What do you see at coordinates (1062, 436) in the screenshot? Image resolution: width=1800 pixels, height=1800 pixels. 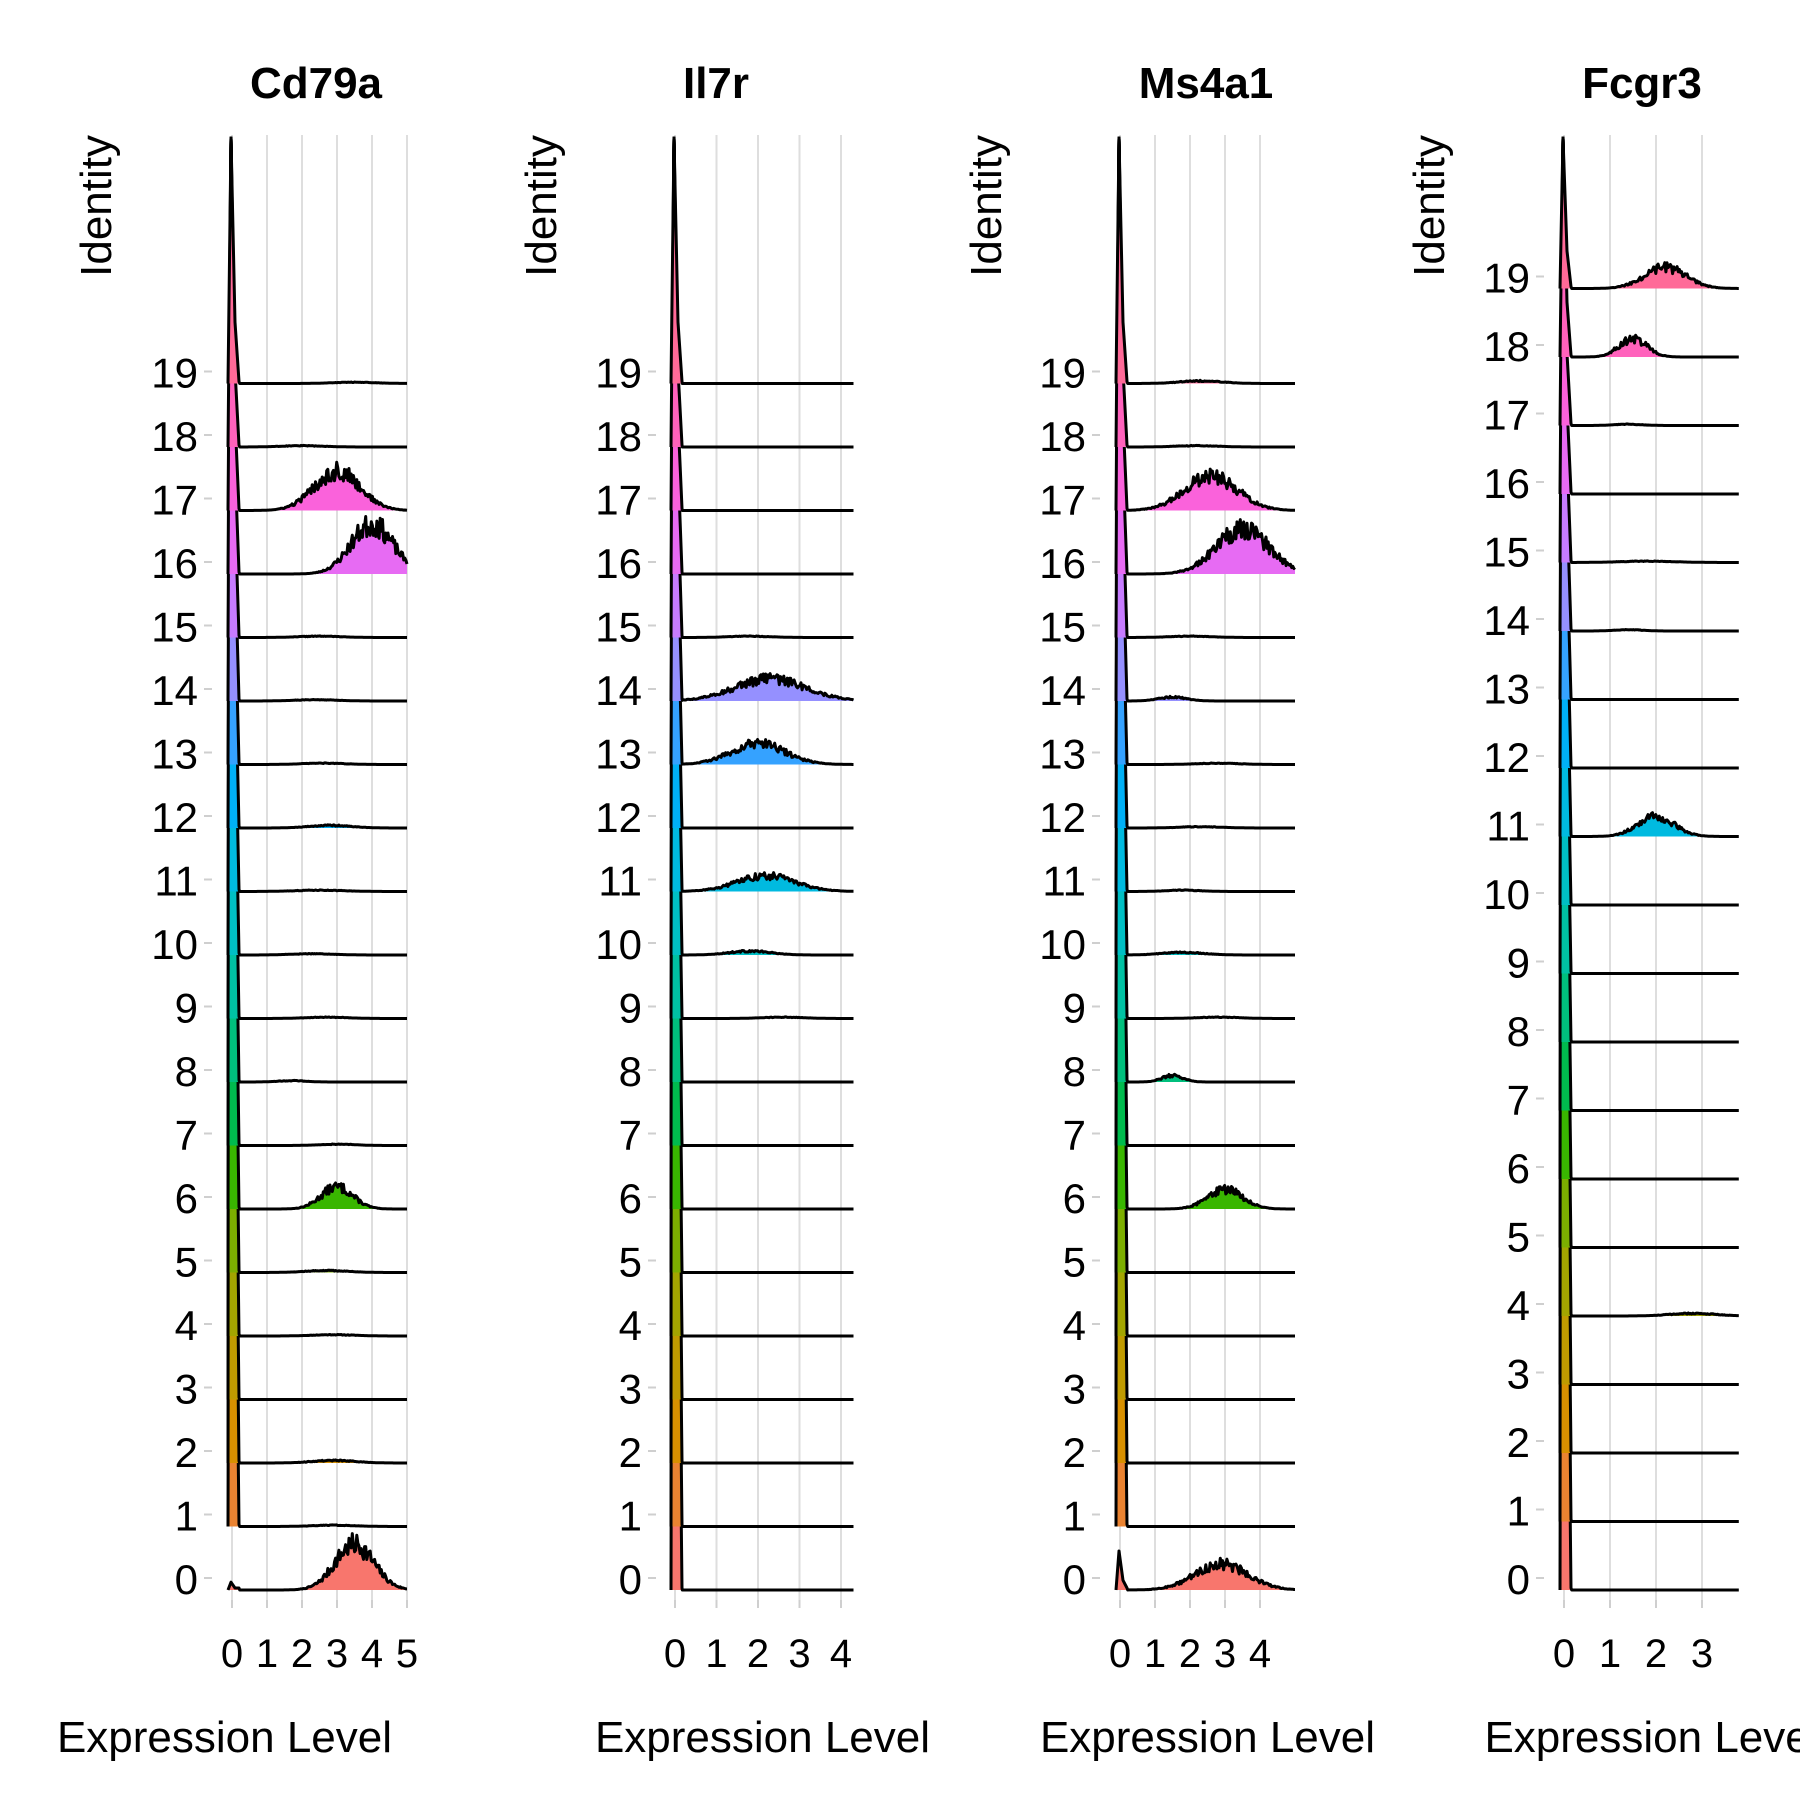 I see `y-tick-label: 18` at bounding box center [1062, 436].